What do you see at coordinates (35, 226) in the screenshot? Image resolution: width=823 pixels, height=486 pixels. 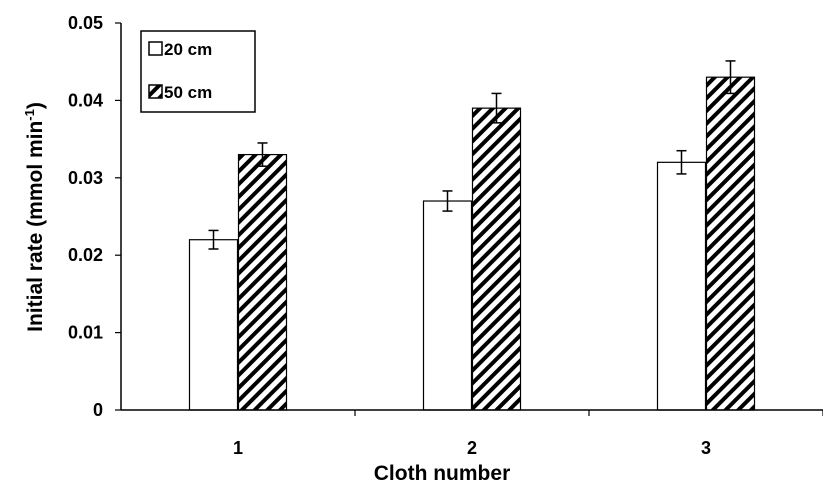 I see `y-axis-title-main: Initial rate (mmol min` at bounding box center [35, 226].